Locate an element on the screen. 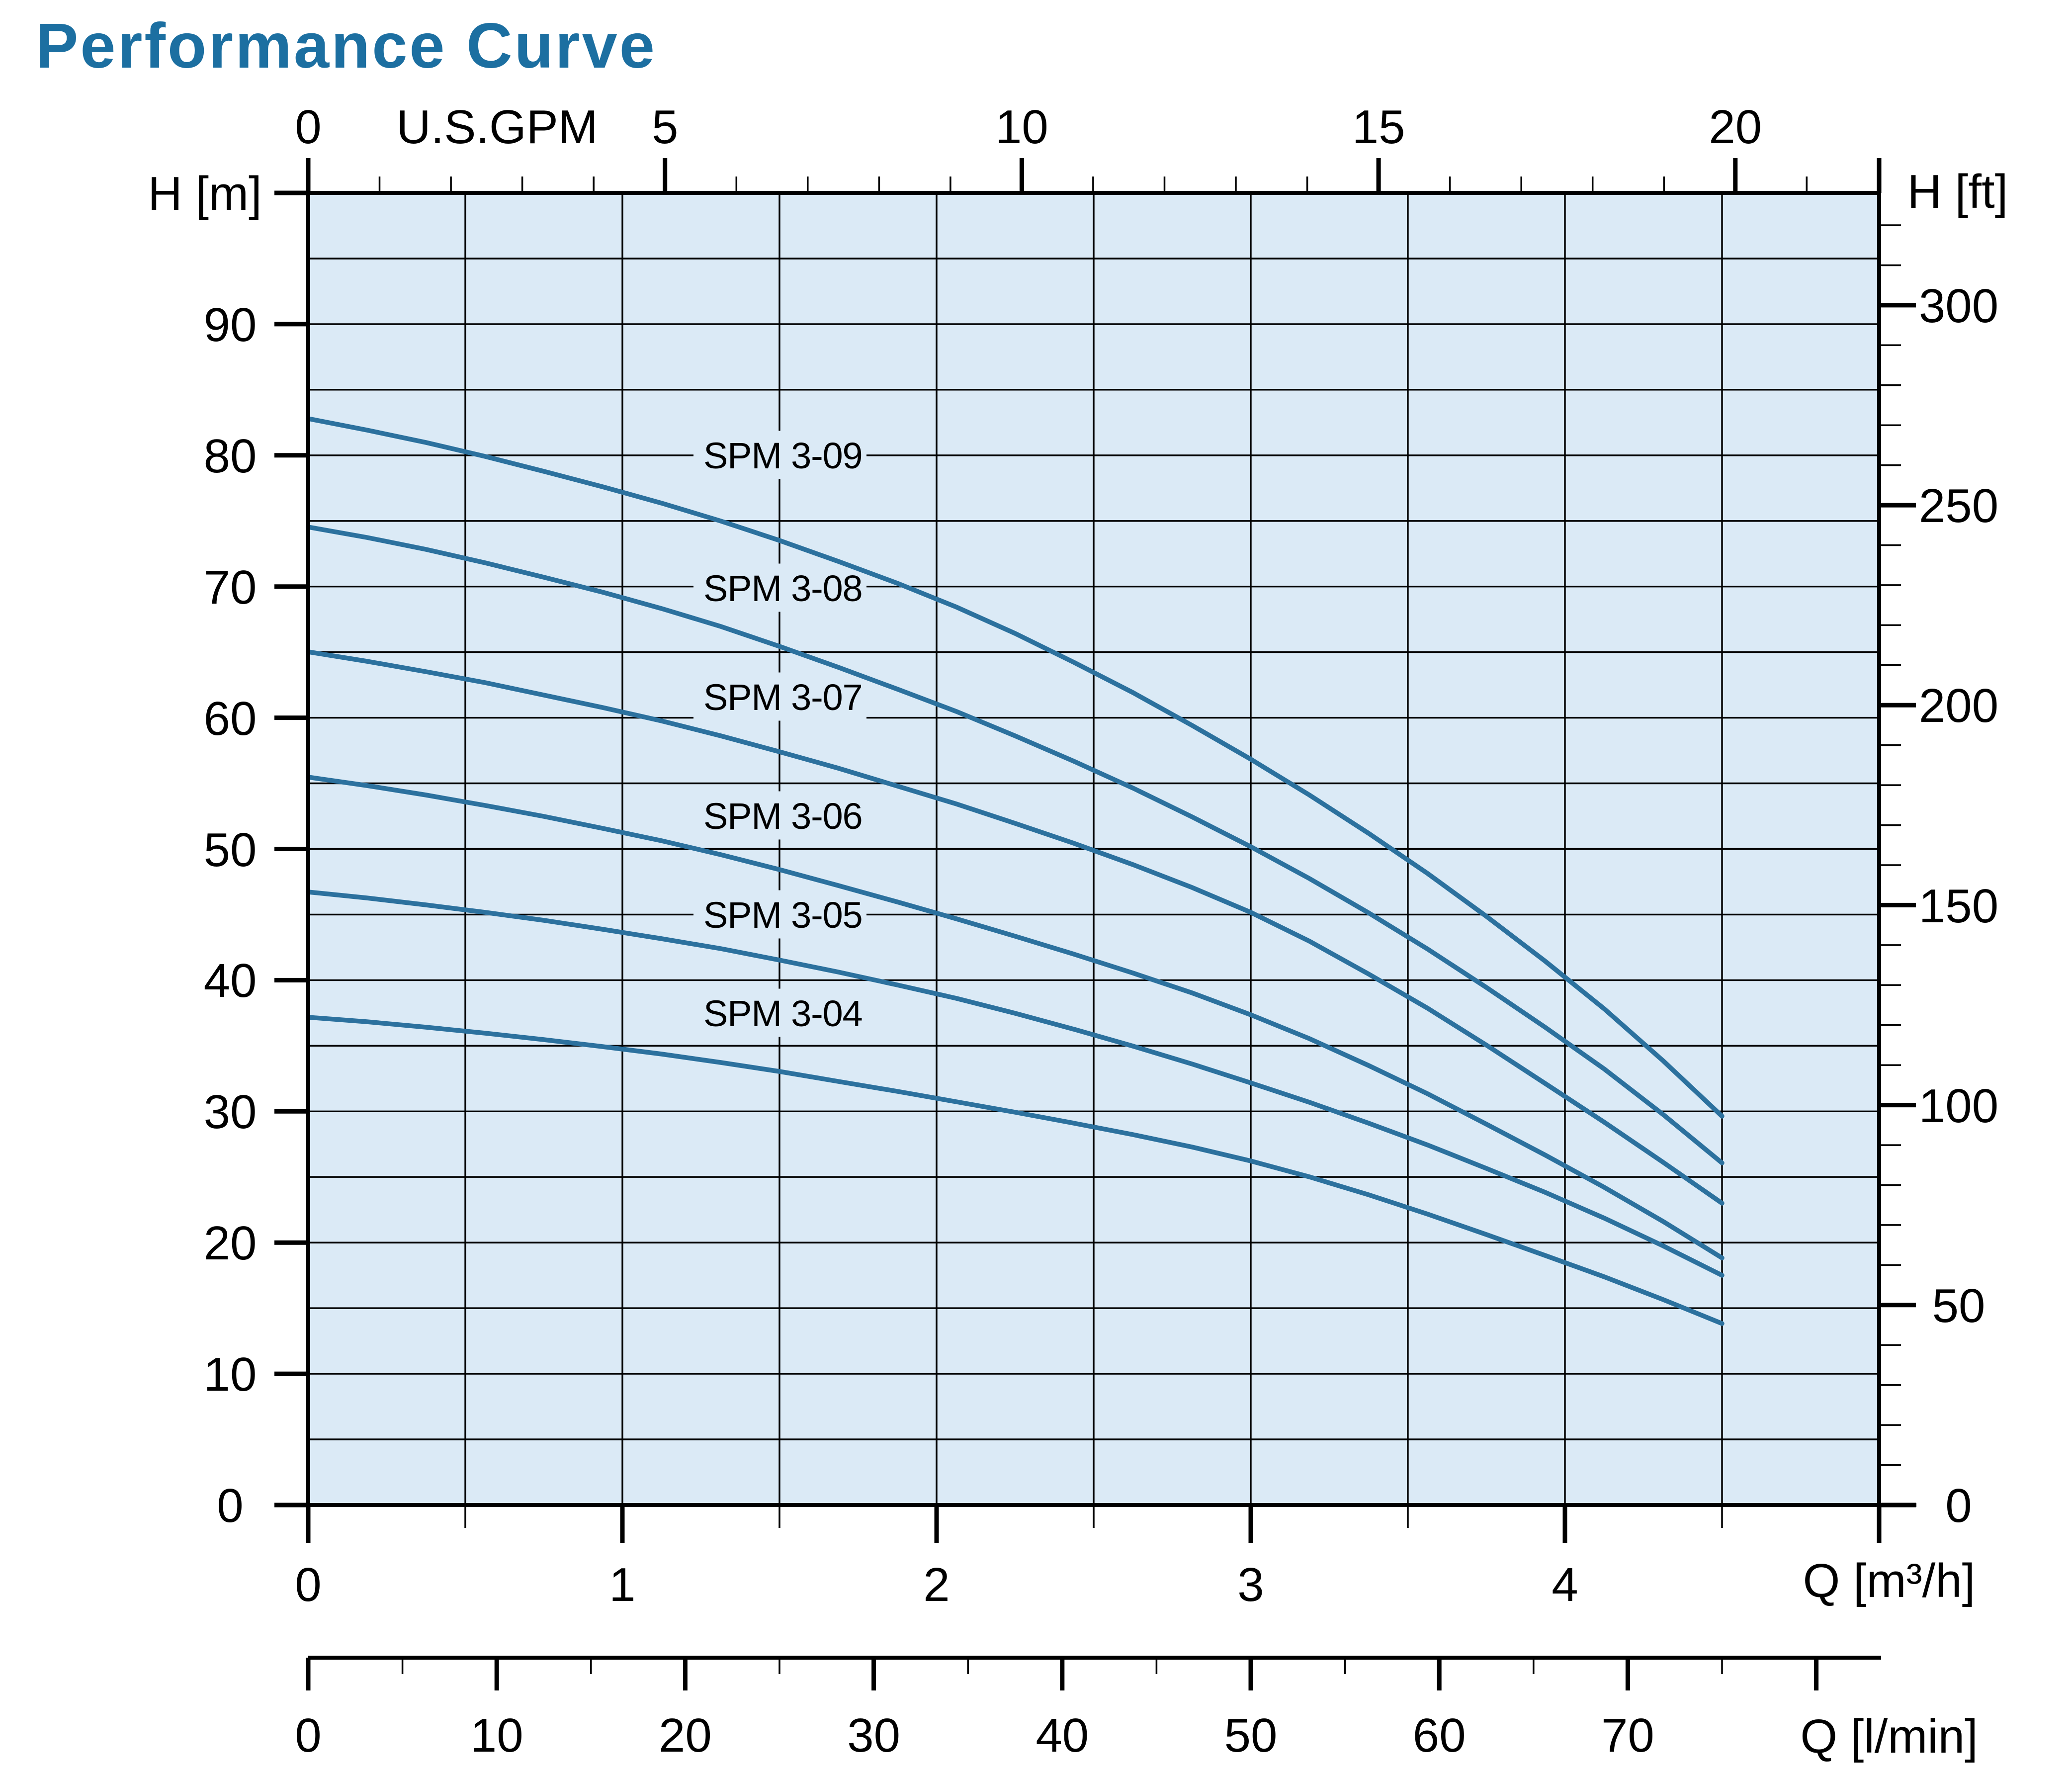  svg-text: SPM 3-04 is located at coordinates (783, 1013).